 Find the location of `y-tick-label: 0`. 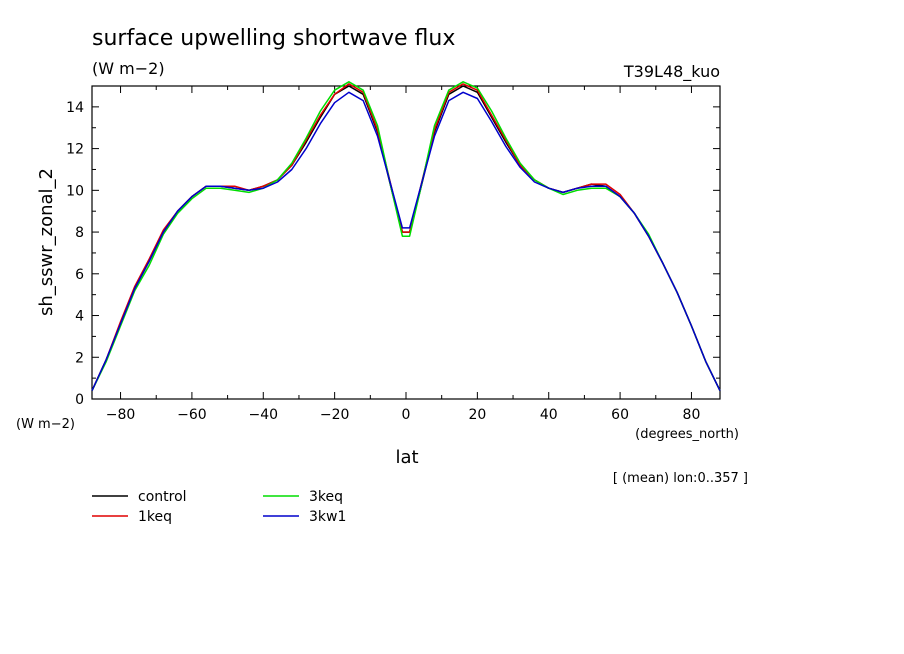

y-tick-label: 0 is located at coordinates (79, 400).